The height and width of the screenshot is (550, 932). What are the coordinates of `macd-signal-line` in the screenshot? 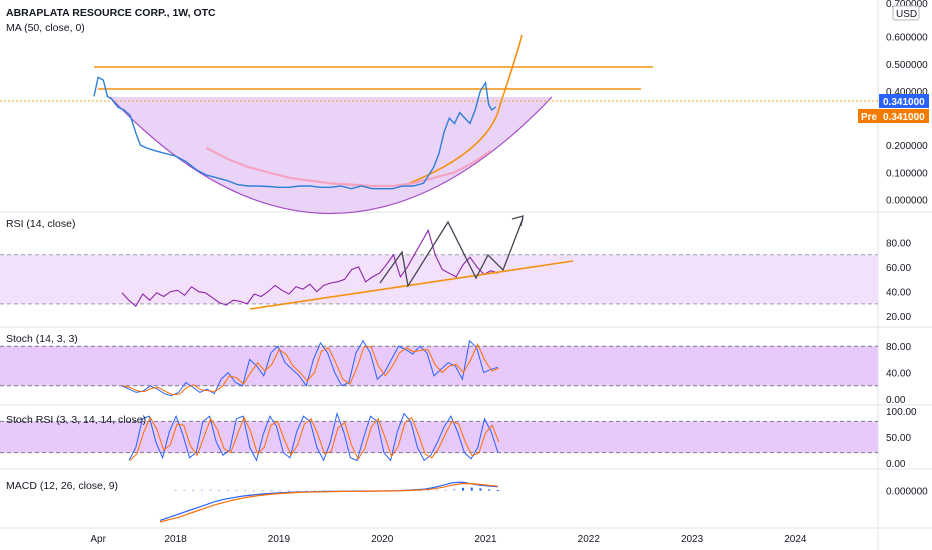 It's located at (328, 503).